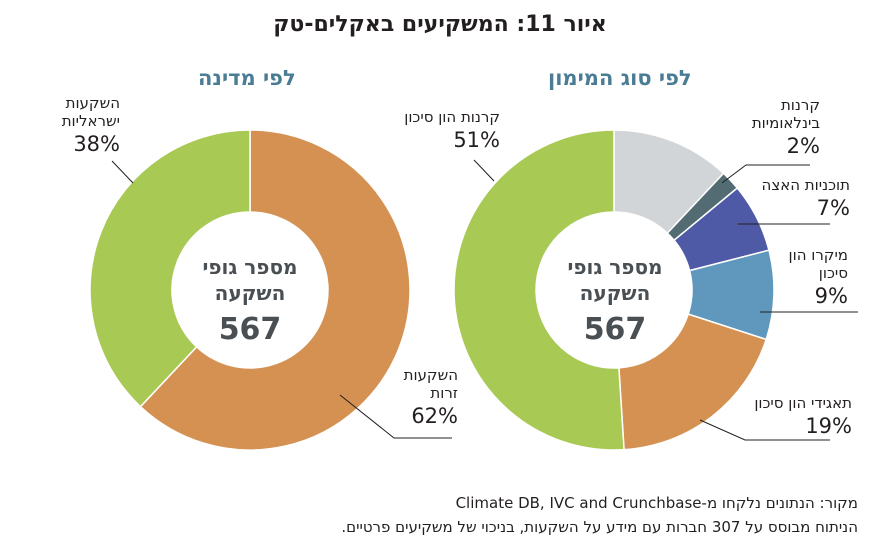 Image resolution: width=880 pixels, height=554 pixels. I want to click on label-intl-funds: קרנות בינלאומיות 2%, so click(770, 127).